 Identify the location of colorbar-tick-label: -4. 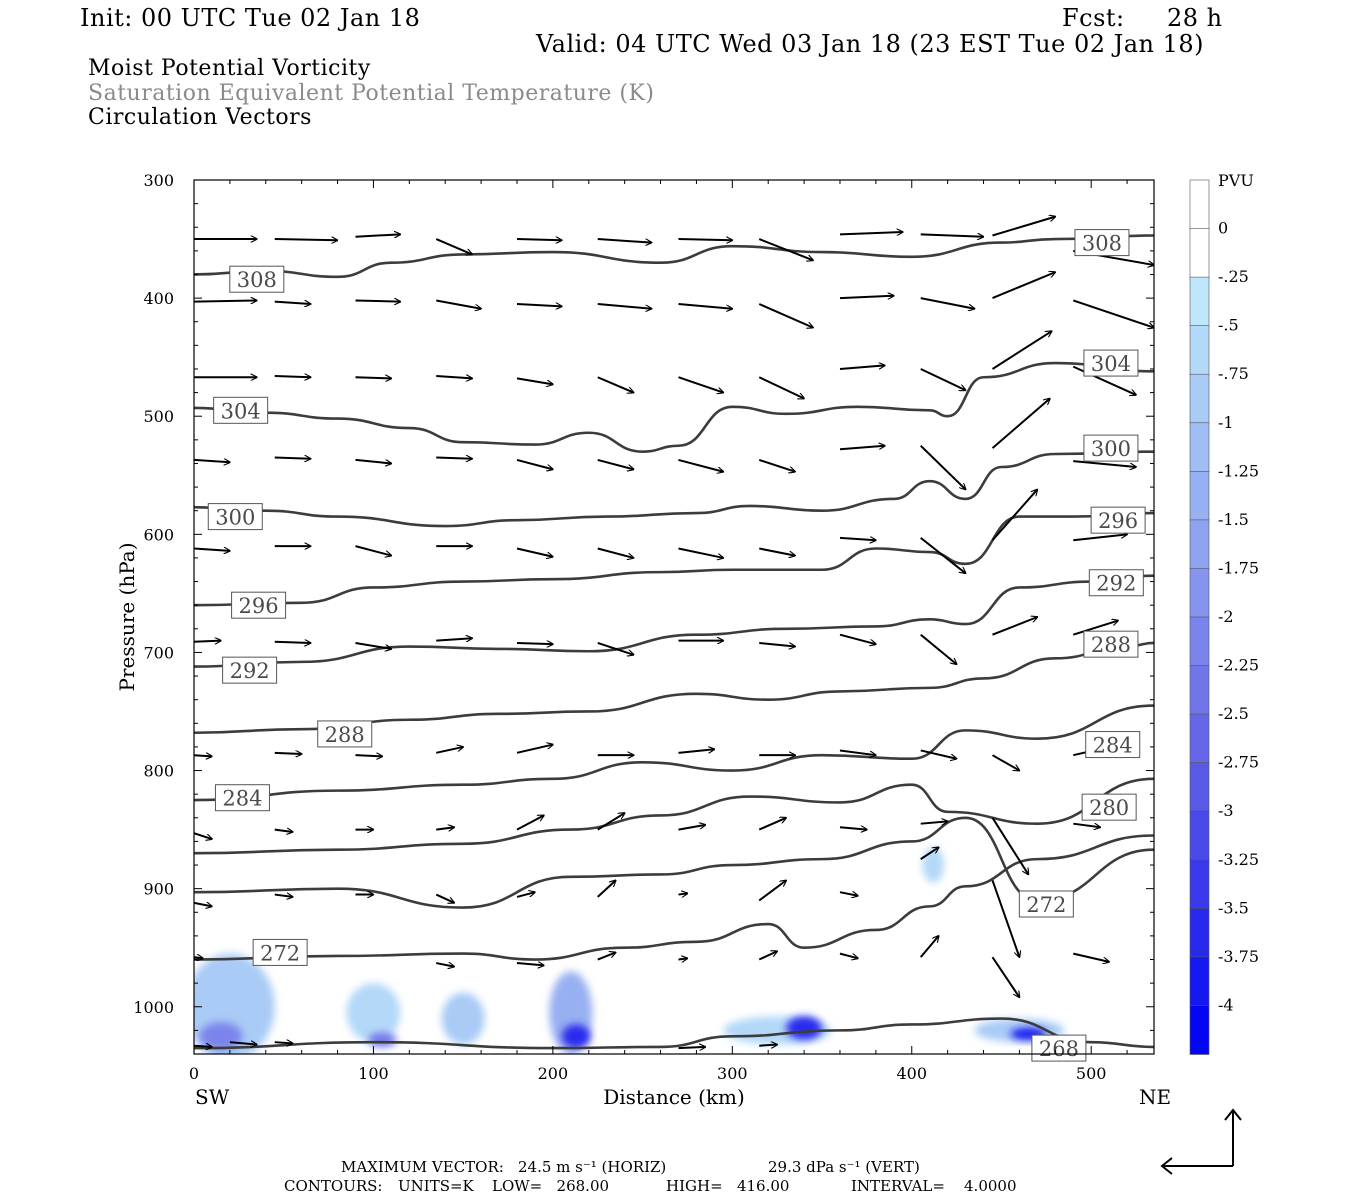
(1226, 1004).